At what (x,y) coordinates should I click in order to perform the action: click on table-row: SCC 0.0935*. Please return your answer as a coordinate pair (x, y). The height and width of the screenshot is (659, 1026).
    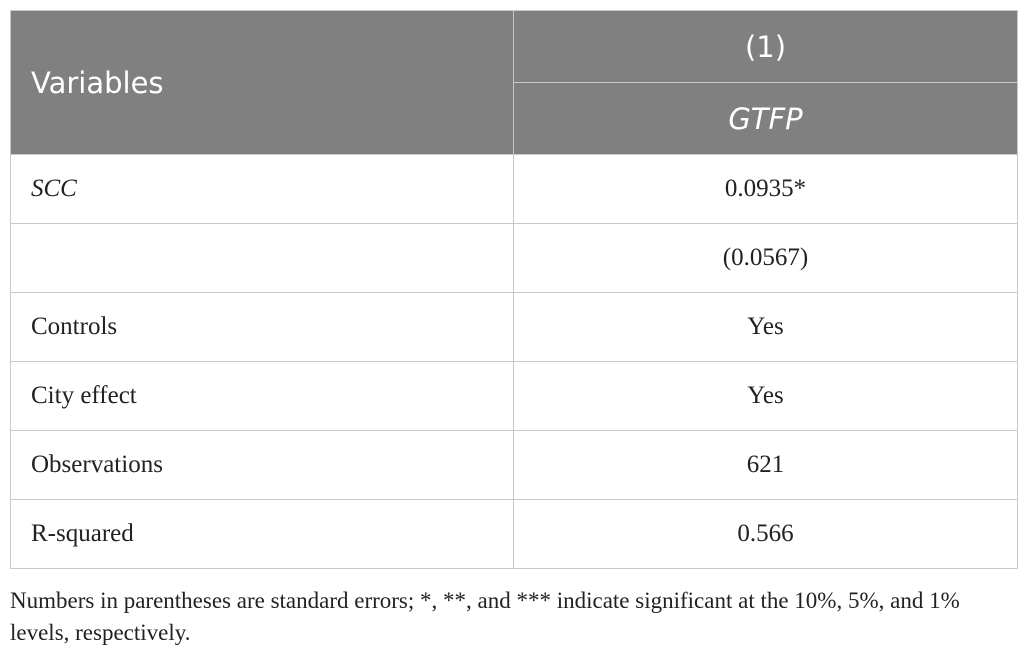
    Looking at the image, I should click on (514, 189).